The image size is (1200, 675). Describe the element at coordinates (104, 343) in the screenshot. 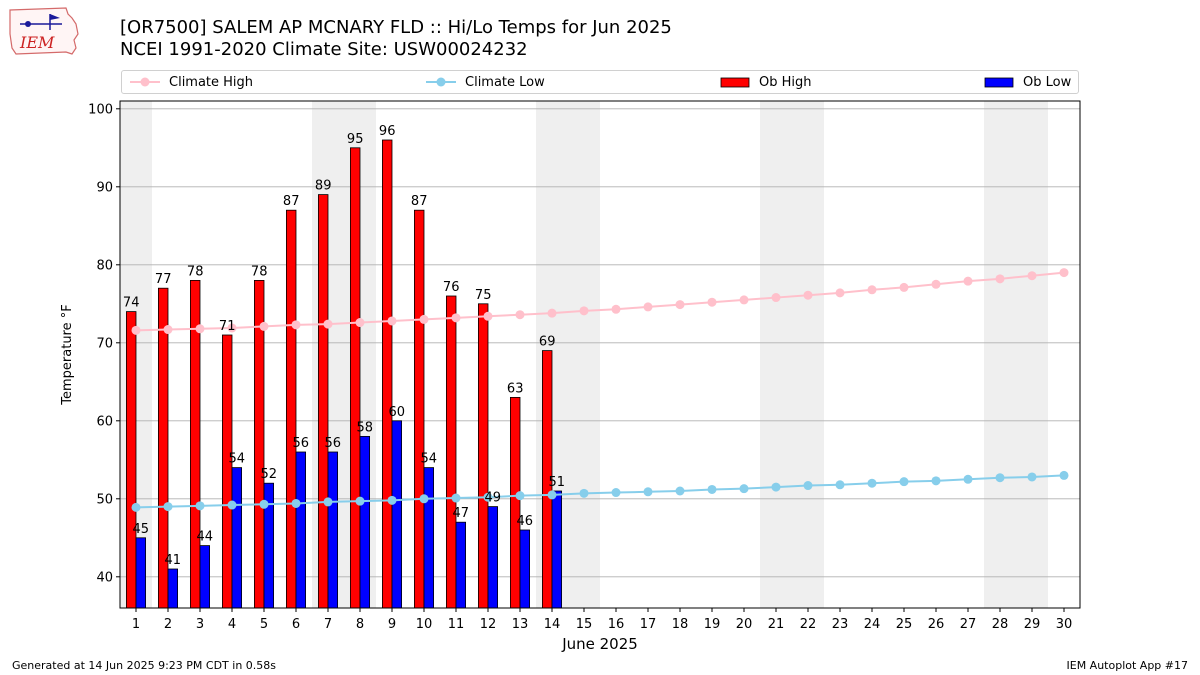

I see `y-tick-label: 70` at that location.